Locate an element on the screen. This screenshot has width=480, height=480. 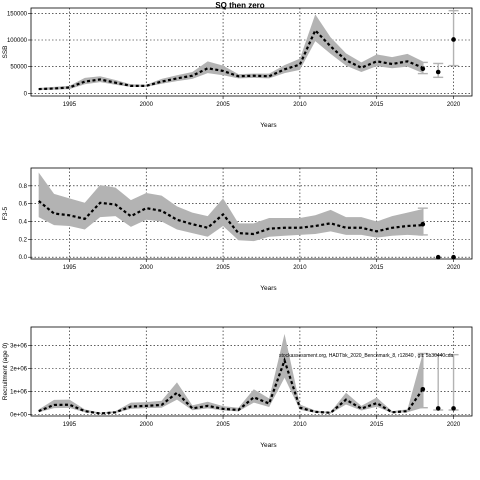
y-tick-label: 0.6 is located at coordinates (23, 205).